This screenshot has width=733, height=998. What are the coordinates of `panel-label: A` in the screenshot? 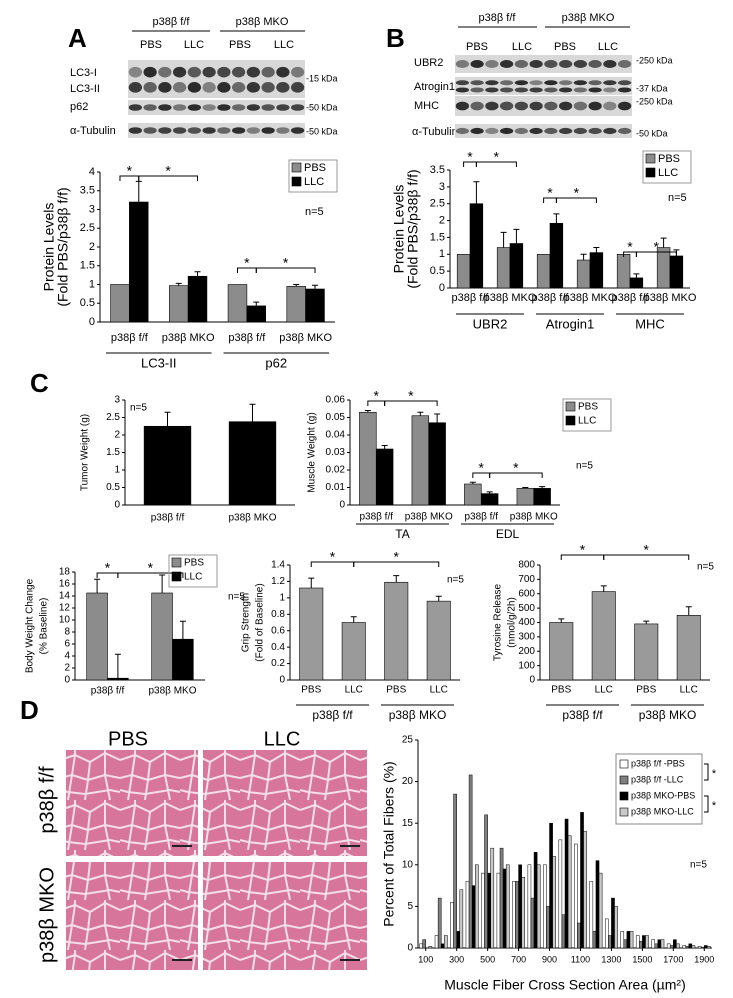 It's located at (77, 38).